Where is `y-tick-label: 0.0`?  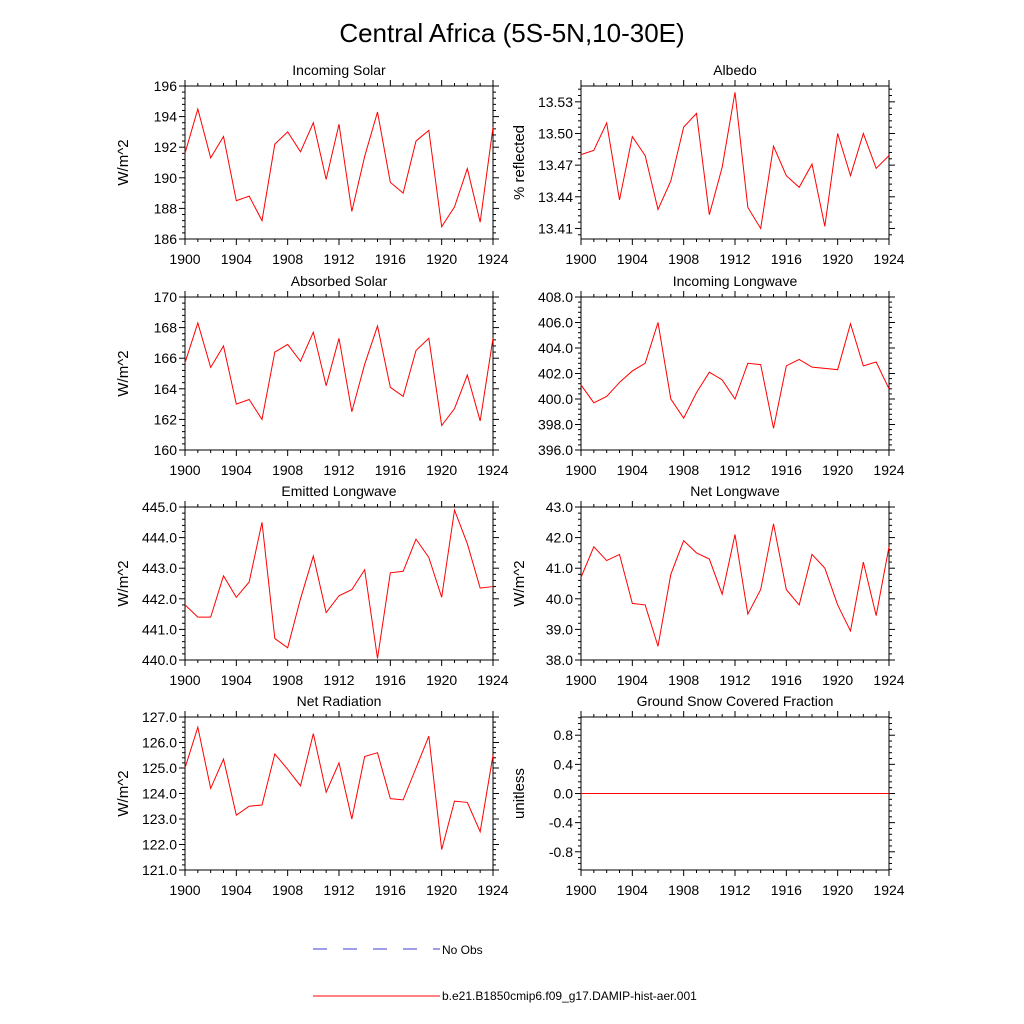
y-tick-label: 0.0 is located at coordinates (564, 794).